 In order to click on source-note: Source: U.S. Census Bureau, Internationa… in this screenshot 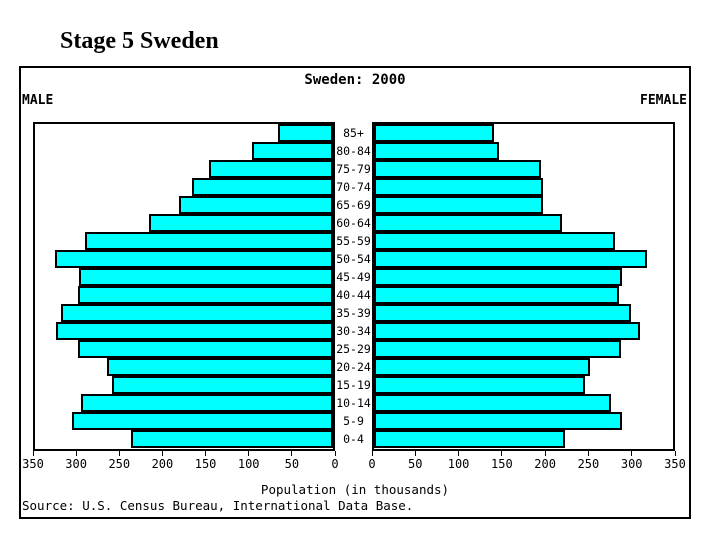, I will do `click(218, 505)`.